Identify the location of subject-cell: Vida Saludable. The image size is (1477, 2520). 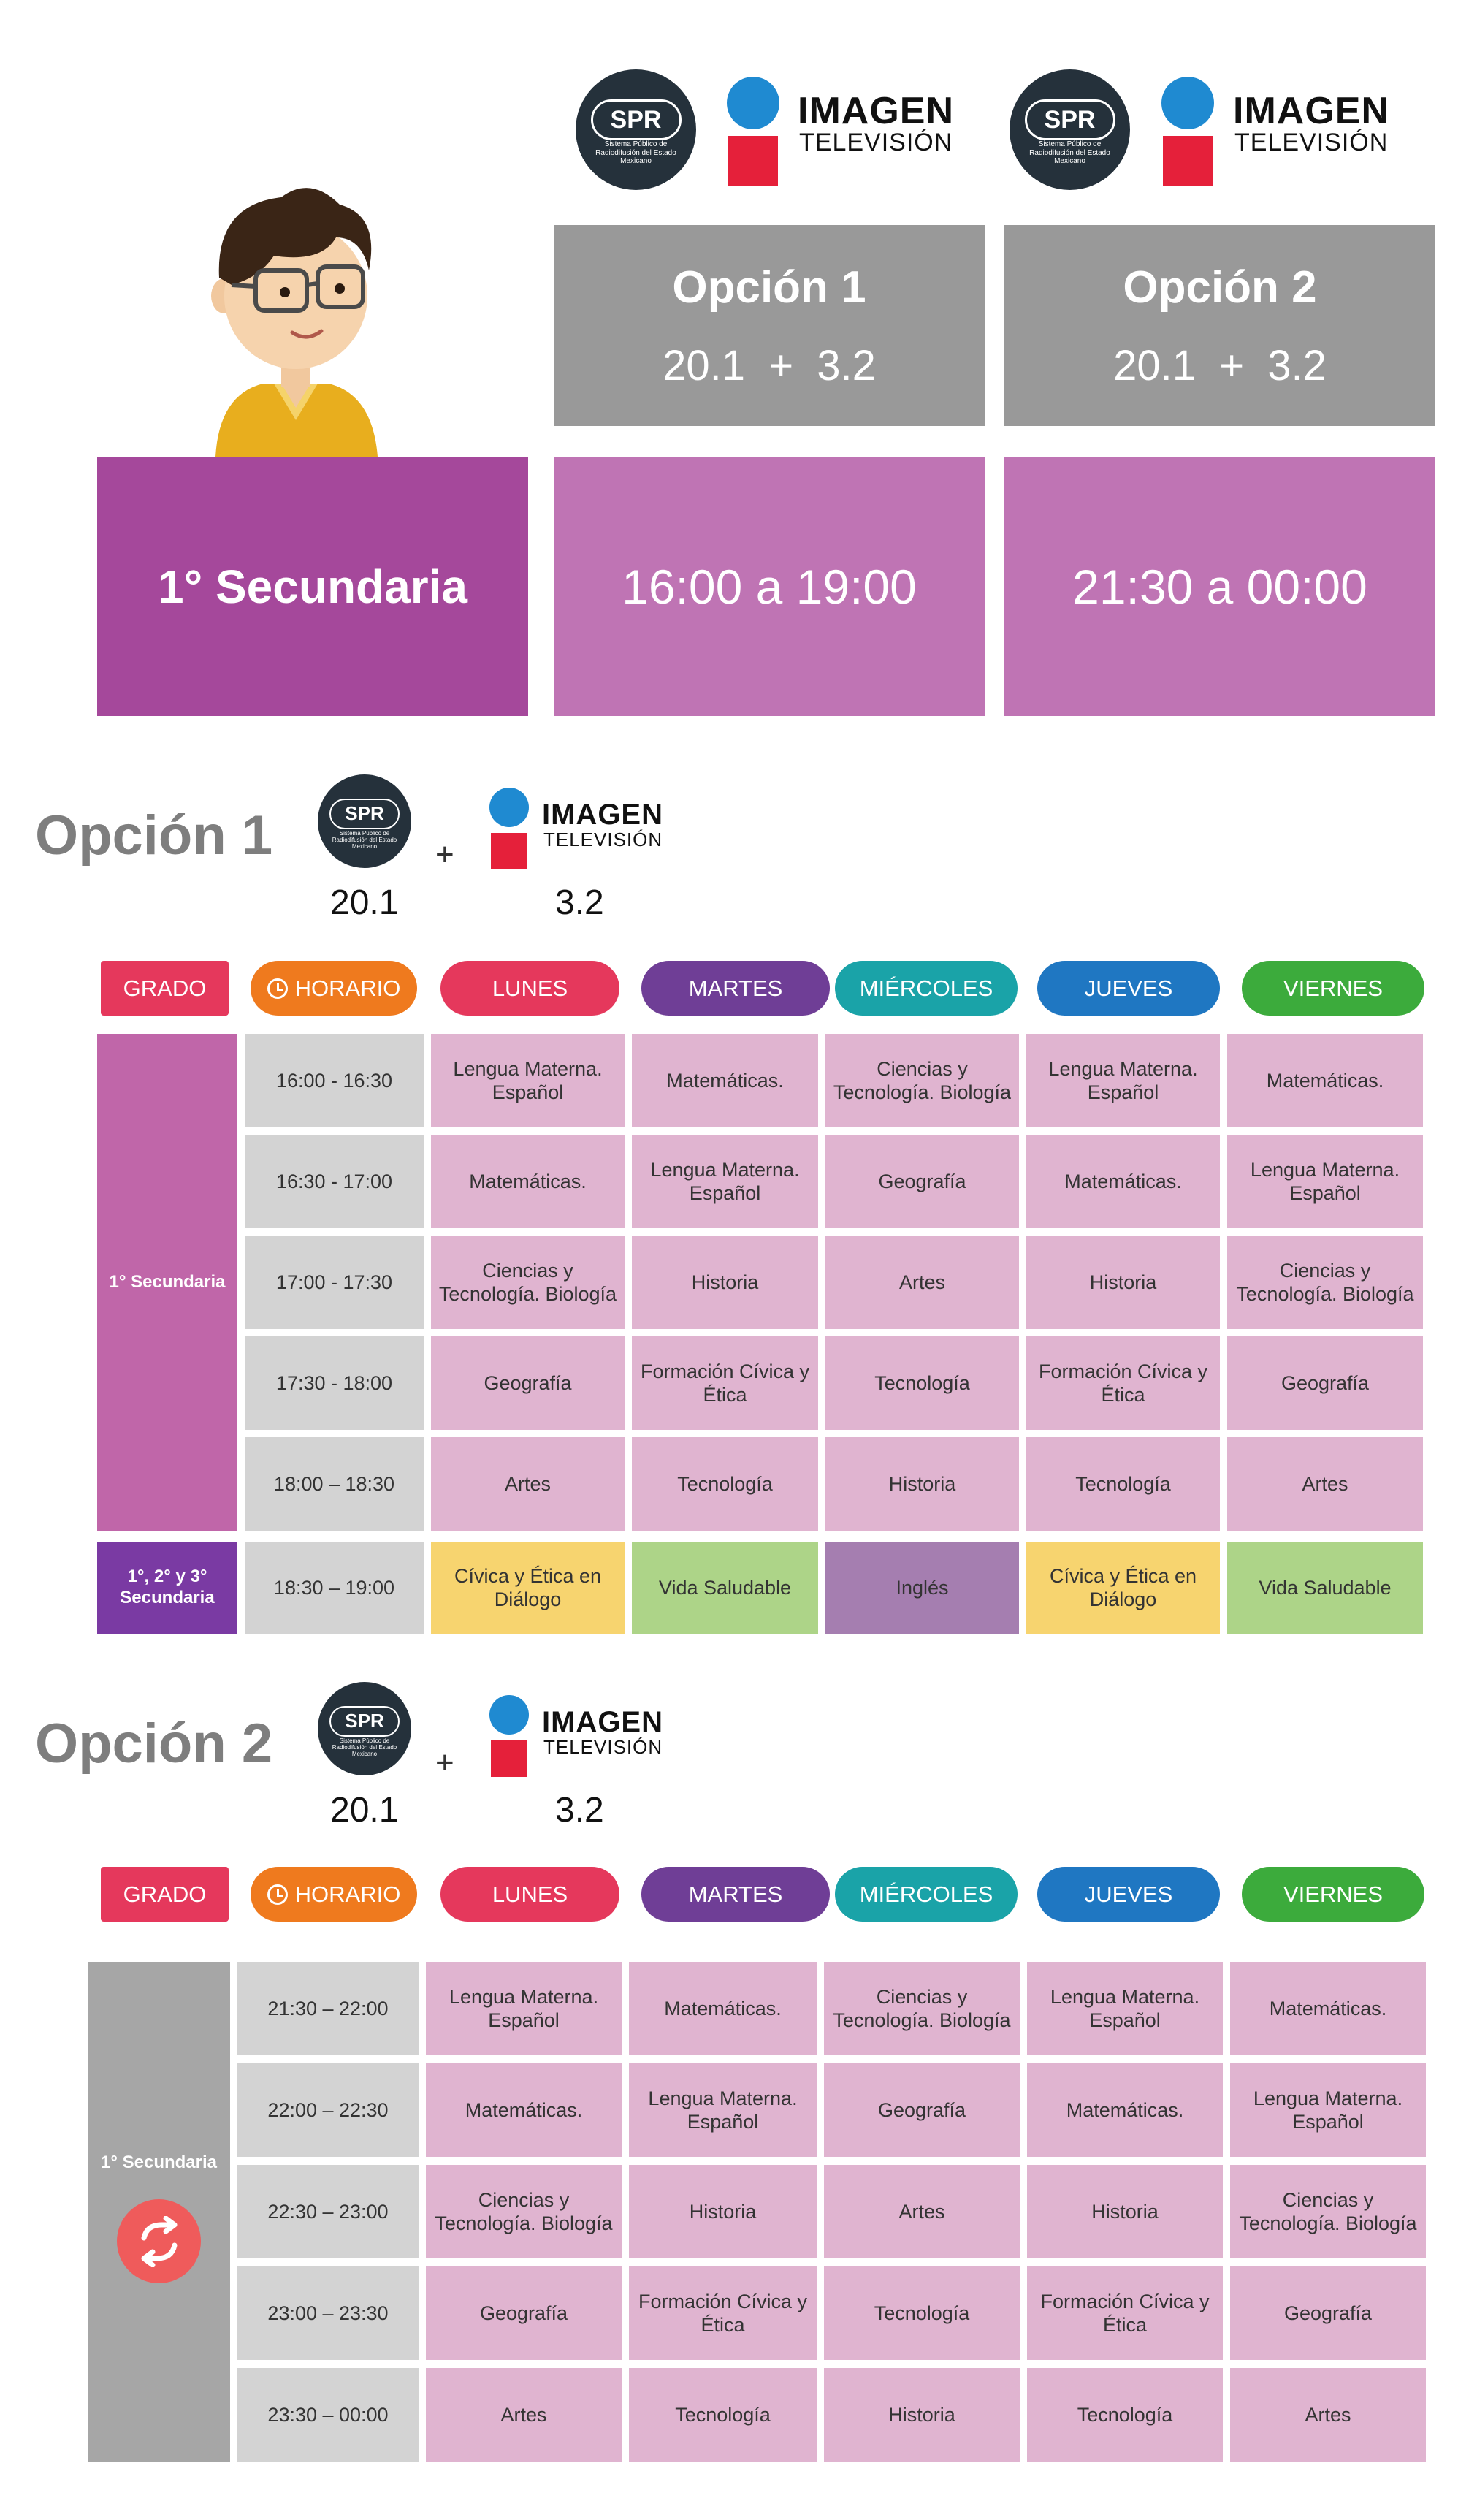
(725, 1588).